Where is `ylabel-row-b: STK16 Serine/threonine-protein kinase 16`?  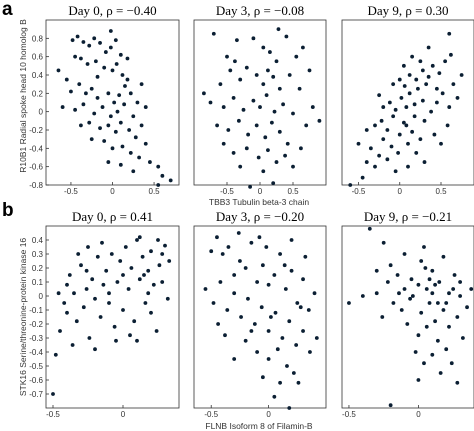
ylabel-row-b: STK16 Serine/threonine-protein kinase 16 is located at coordinates (23, 317).